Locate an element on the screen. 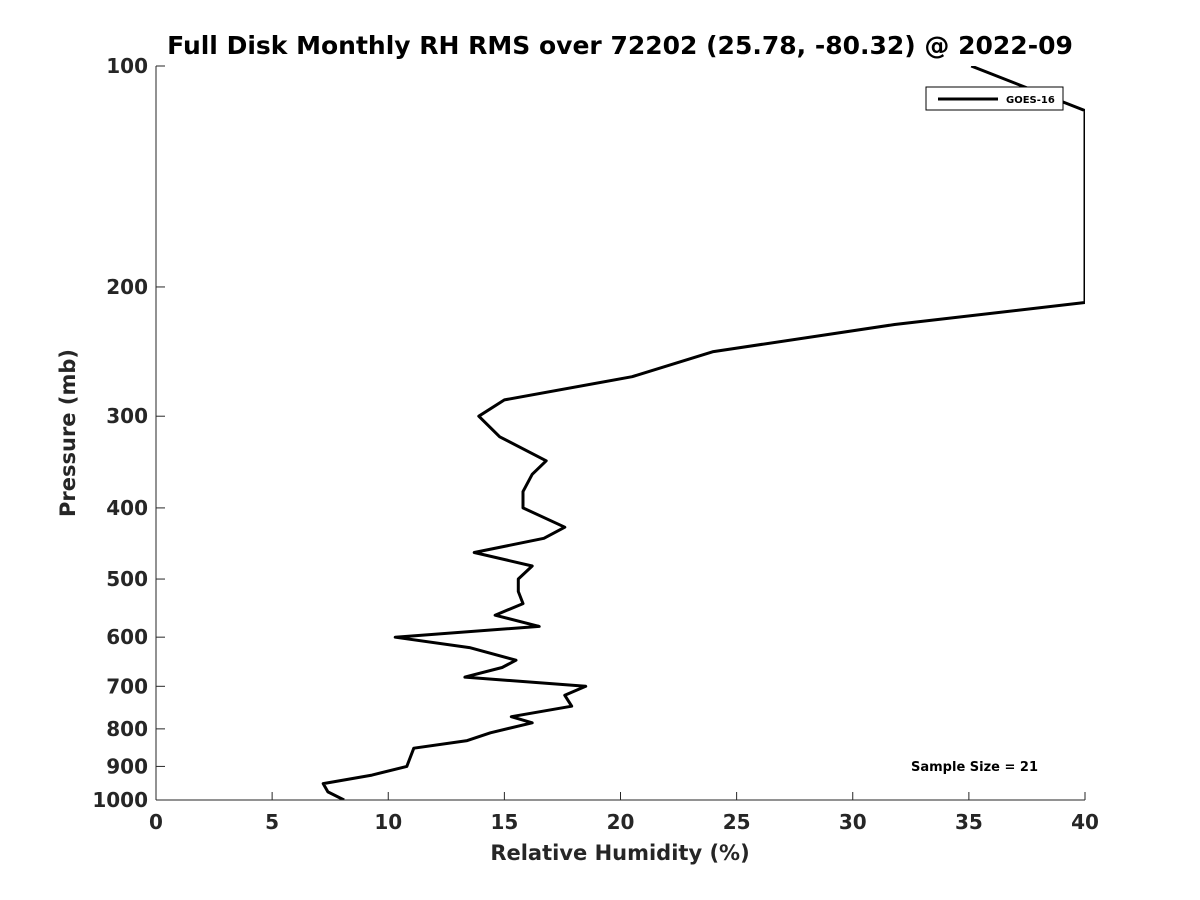 Image resolution: width=1200 pixels, height=900 pixels. y-tick-label: 300 is located at coordinates (127, 416).